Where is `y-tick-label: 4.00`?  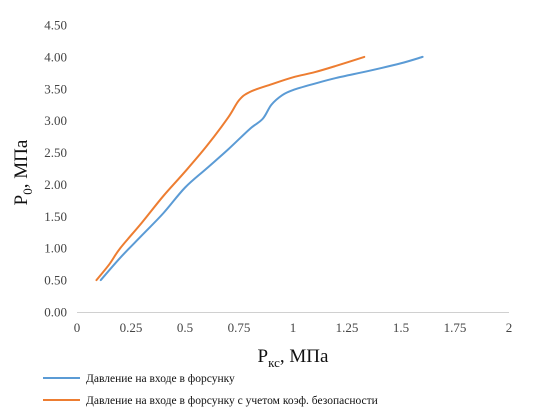
y-tick-label: 4.00 is located at coordinates (55, 56).